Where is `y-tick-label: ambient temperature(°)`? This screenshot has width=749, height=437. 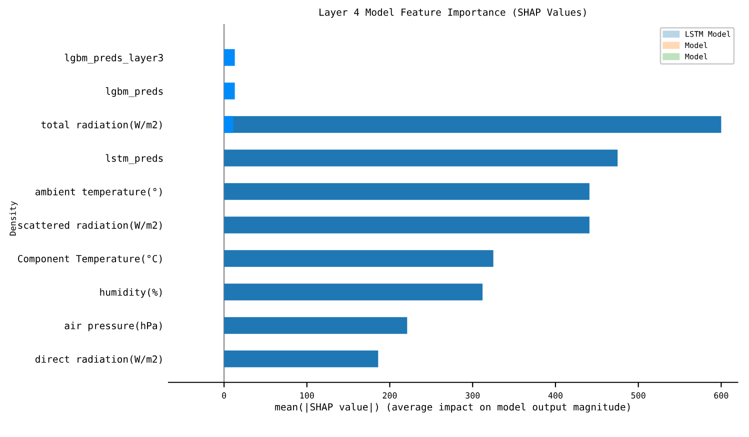
y-tick-label: ambient temperature(°) is located at coordinates (99, 193).